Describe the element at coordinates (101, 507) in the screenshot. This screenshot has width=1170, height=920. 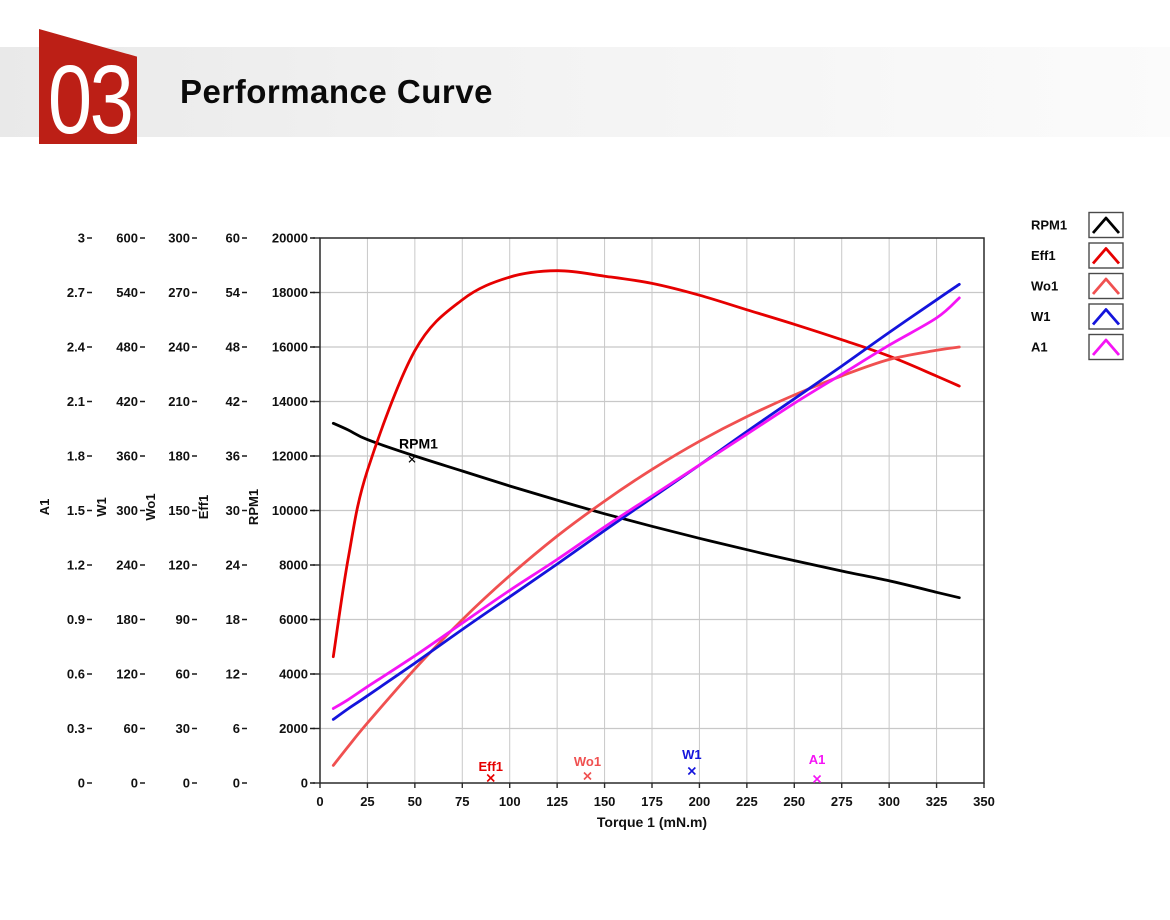
I see `y-axis-name-W1: W1` at that location.